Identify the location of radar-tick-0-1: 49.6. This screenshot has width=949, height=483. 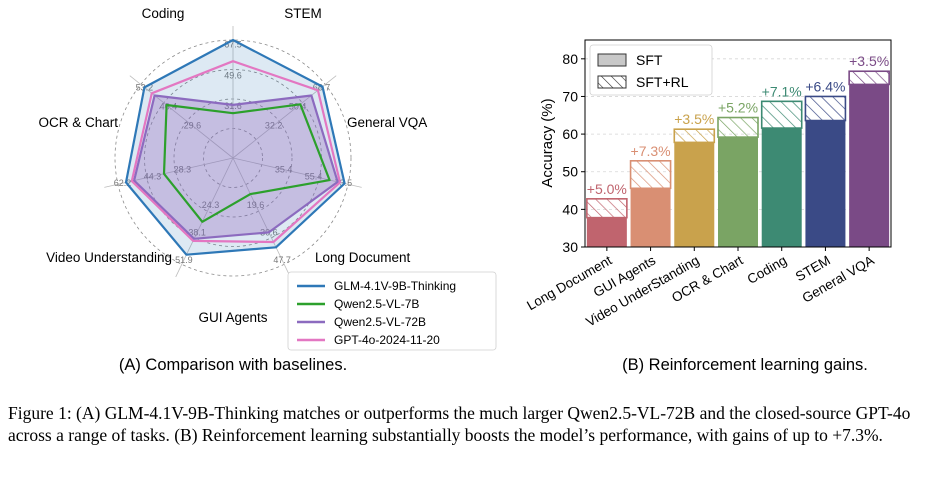
(233, 75).